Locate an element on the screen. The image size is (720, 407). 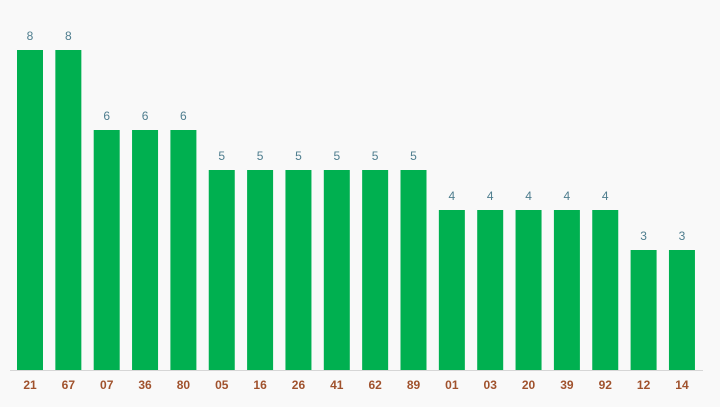
x-tick-label: 39 is located at coordinates (567, 385).